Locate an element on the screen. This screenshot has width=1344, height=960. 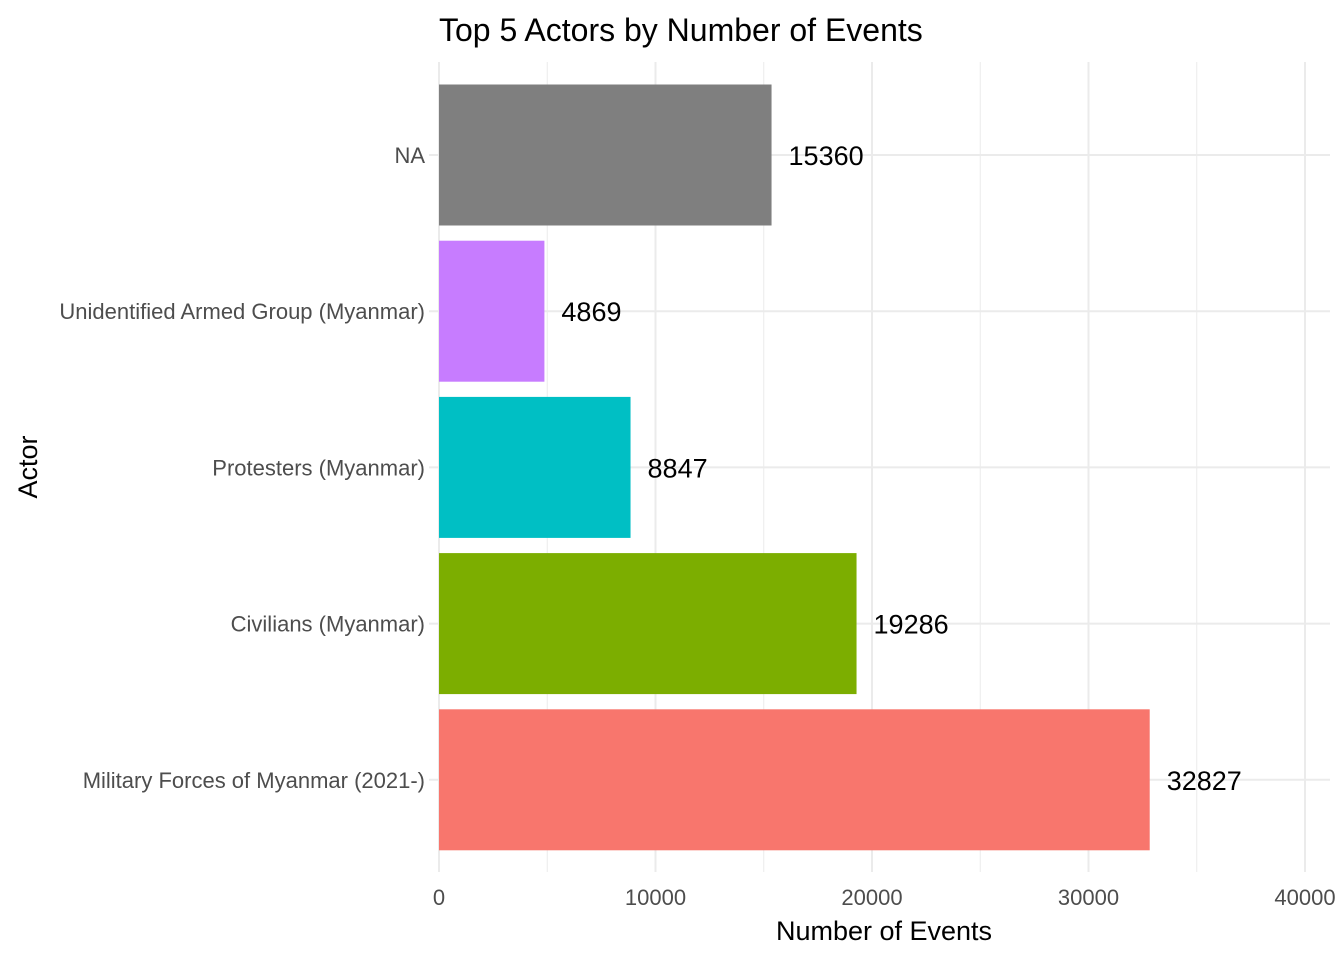
x-tick-label: 10000 is located at coordinates (655, 897).